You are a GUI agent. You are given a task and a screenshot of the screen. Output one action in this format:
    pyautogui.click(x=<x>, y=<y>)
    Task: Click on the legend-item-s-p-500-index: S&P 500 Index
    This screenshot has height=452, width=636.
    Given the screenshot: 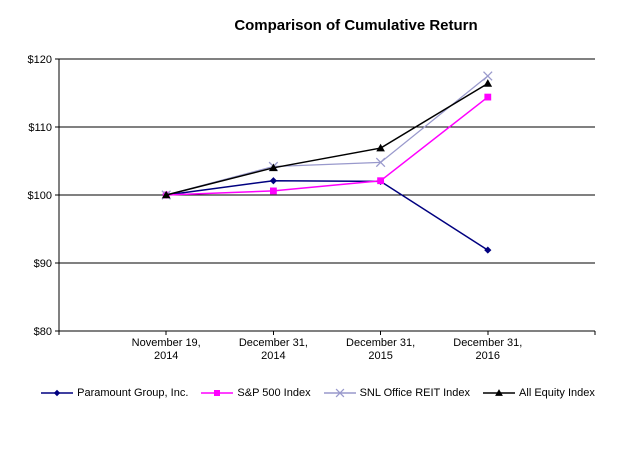 What is the action you would take?
    pyautogui.click(x=256, y=393)
    